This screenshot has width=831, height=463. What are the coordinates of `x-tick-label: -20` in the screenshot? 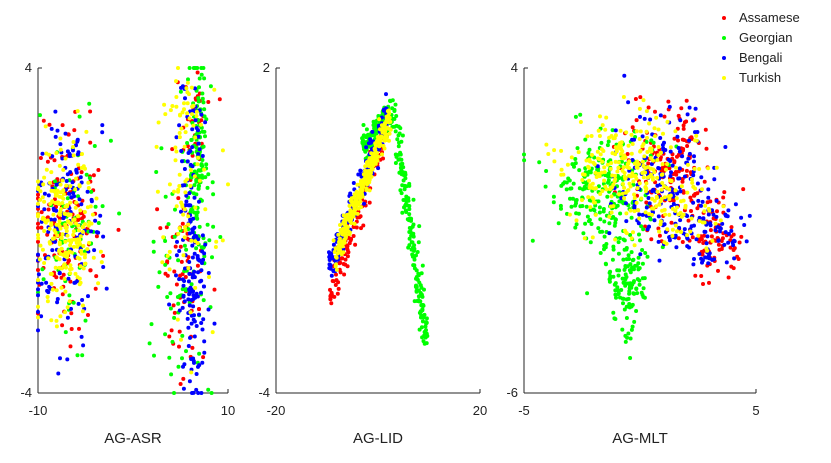 It's located at (276, 410).